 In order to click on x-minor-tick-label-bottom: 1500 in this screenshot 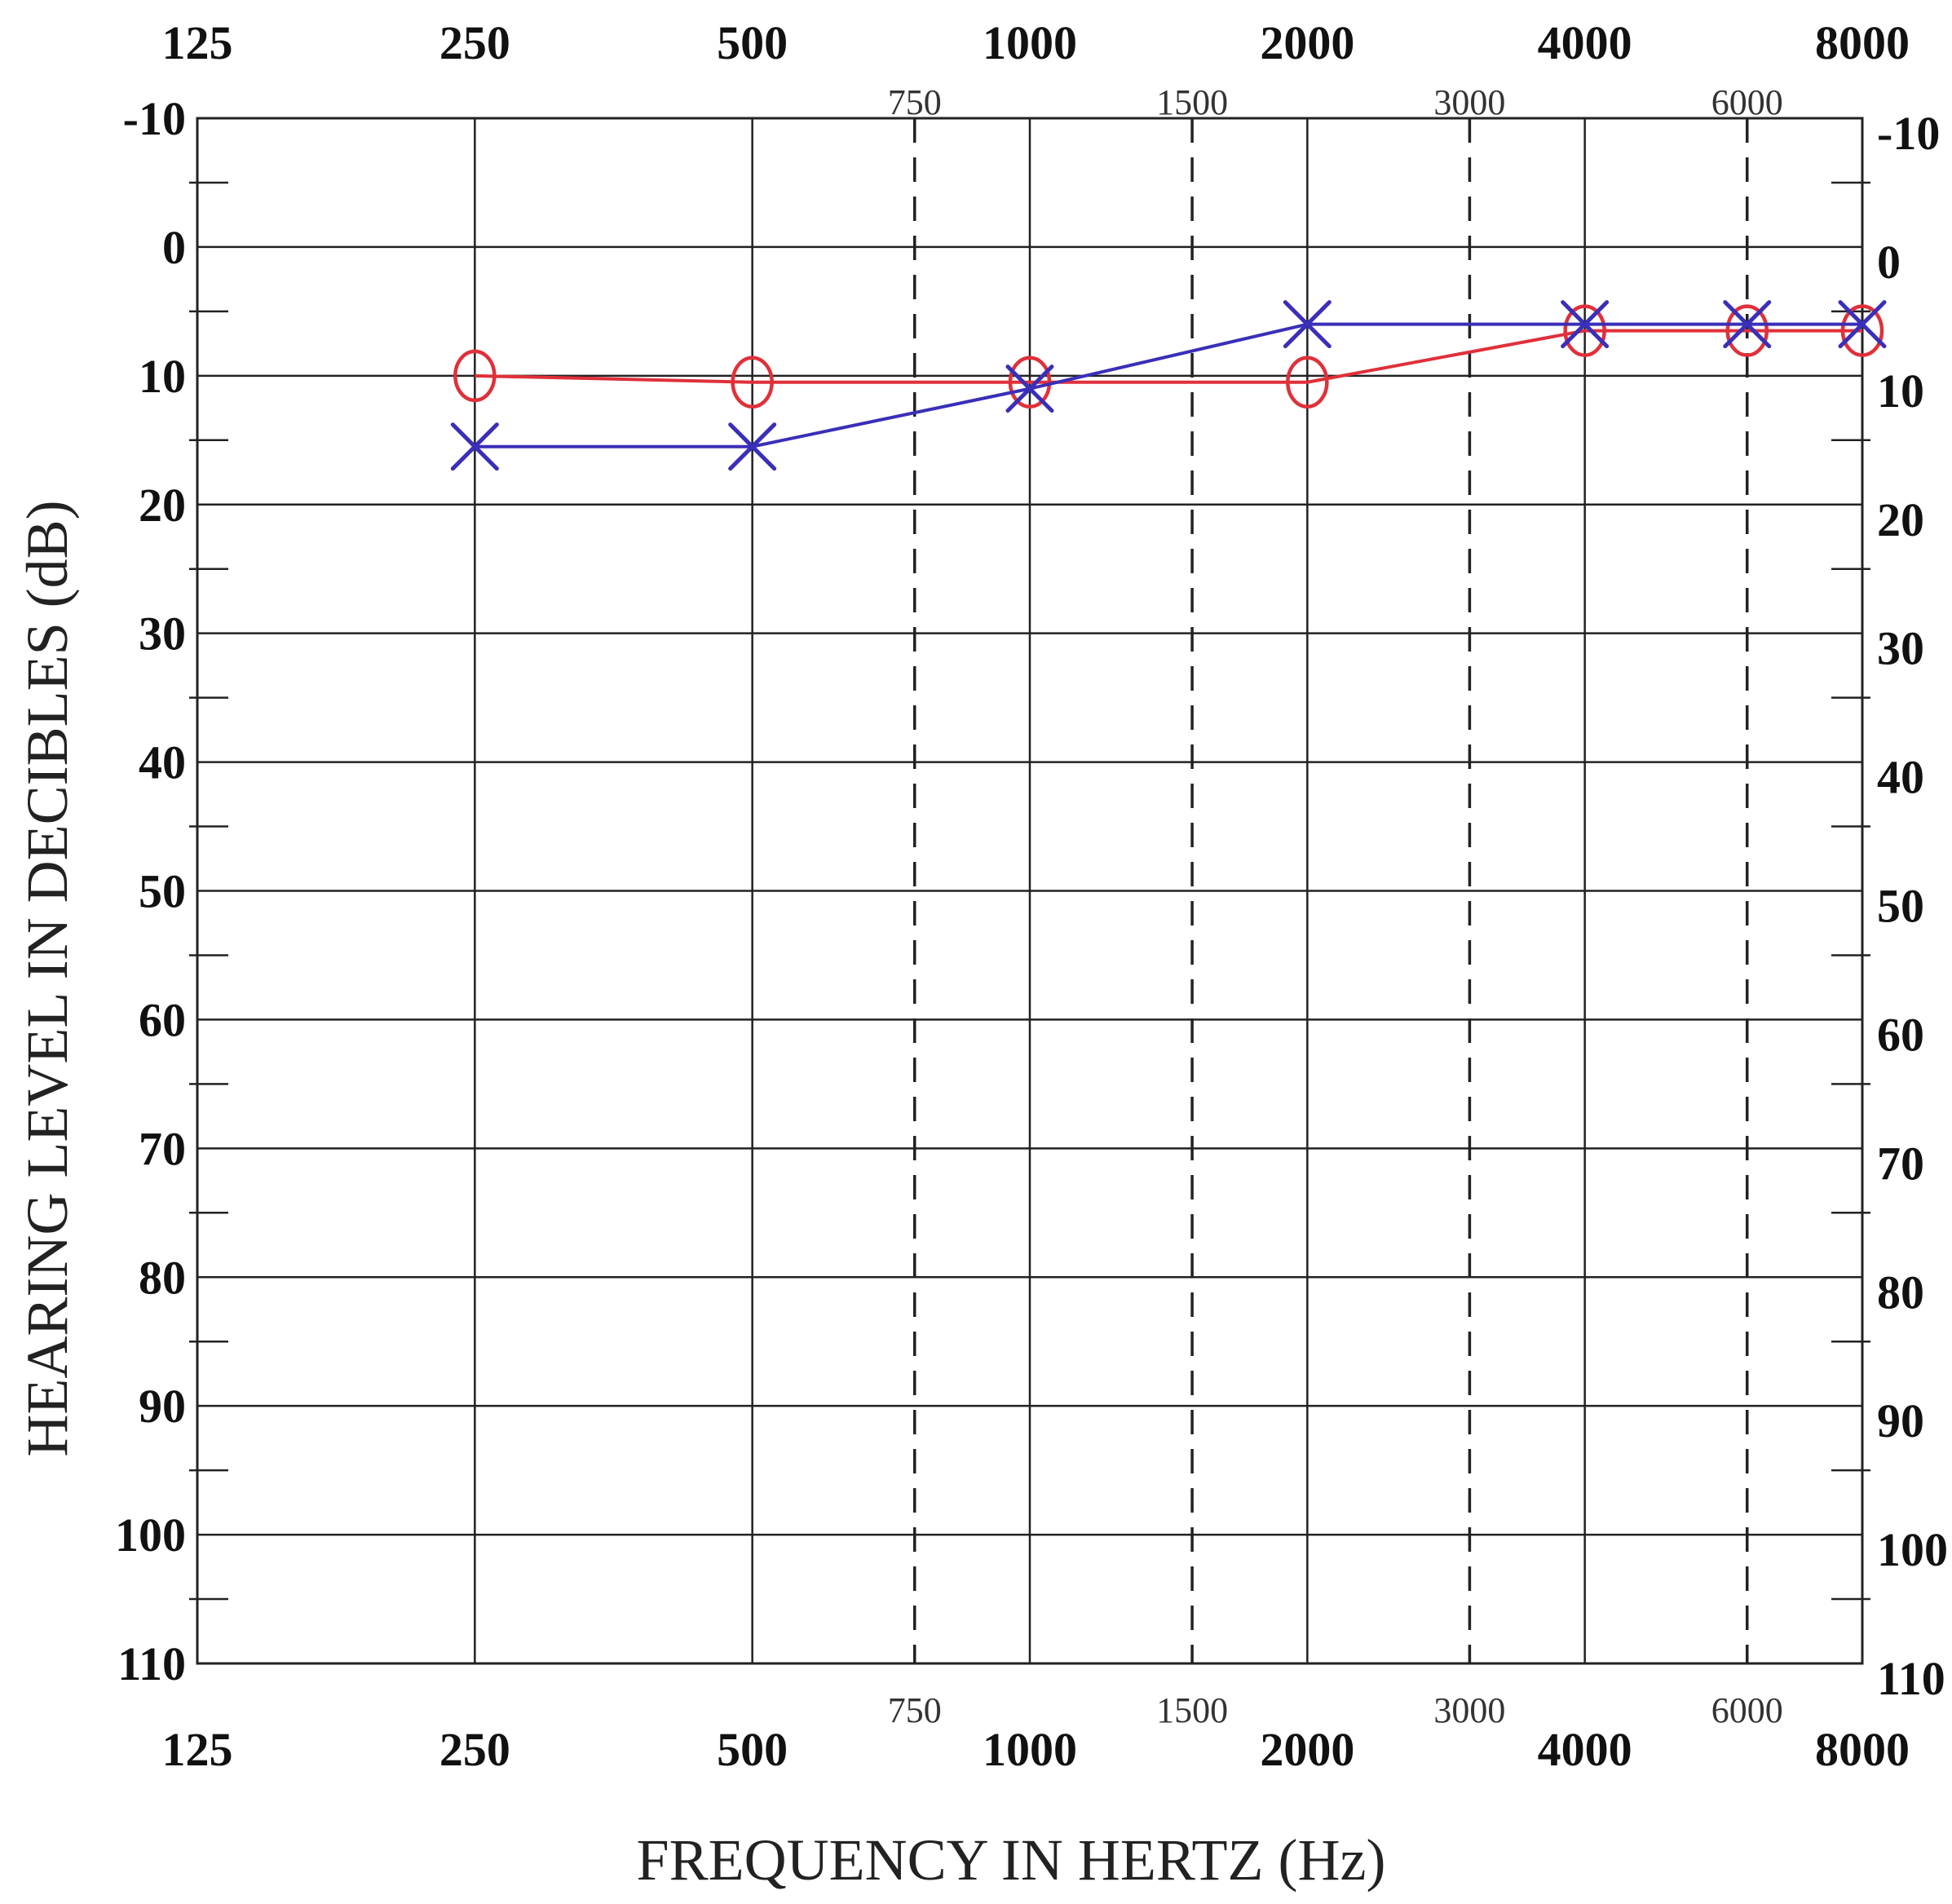, I will do `click(1192, 1710)`.